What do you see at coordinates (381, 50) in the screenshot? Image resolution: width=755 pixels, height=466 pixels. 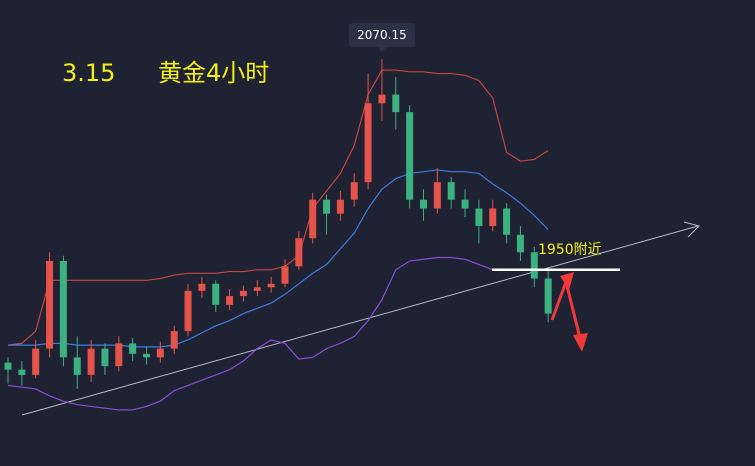 I see `peak-label-pointer` at bounding box center [381, 50].